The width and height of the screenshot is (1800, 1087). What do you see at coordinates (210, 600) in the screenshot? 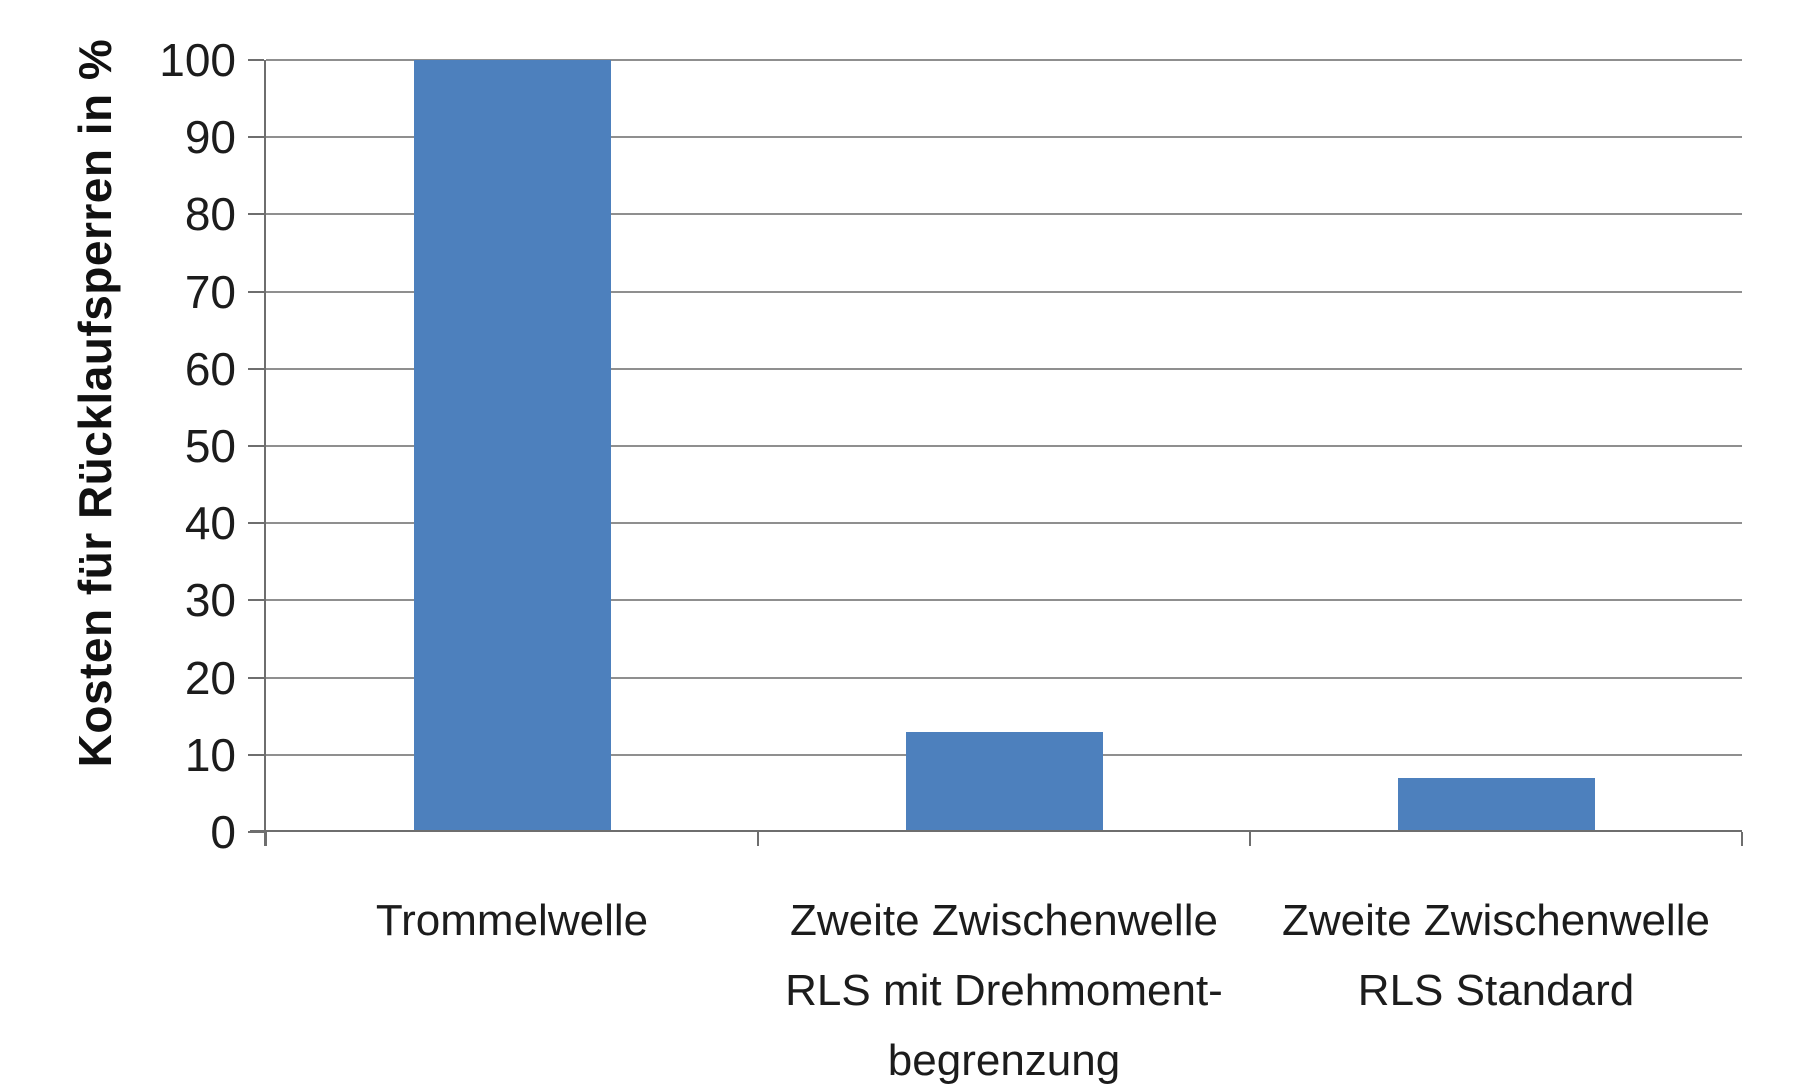
I see `y-tick-label: 30` at bounding box center [210, 600].